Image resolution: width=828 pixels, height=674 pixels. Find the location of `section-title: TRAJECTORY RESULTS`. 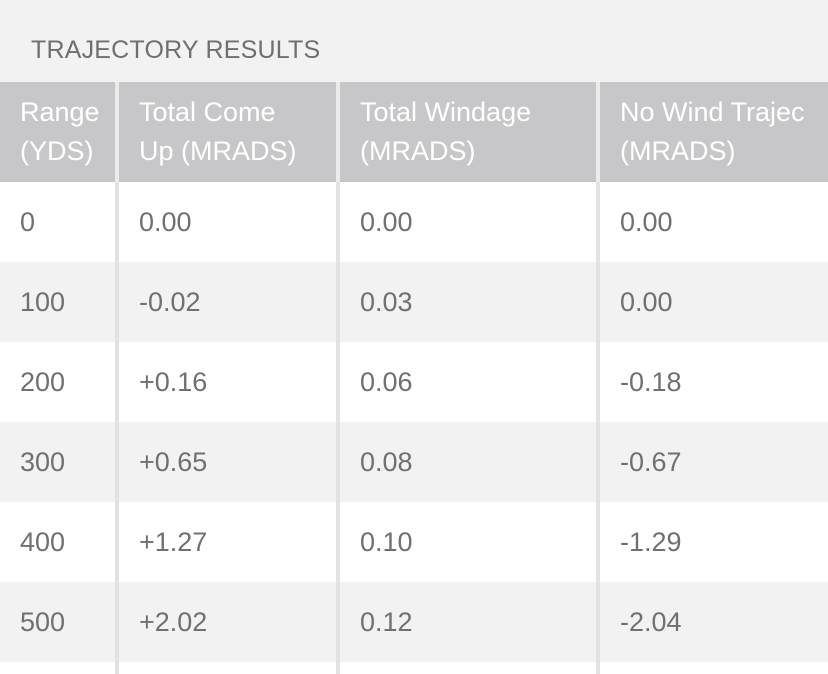

section-title: TRAJECTORY RESULTS is located at coordinates (176, 50).